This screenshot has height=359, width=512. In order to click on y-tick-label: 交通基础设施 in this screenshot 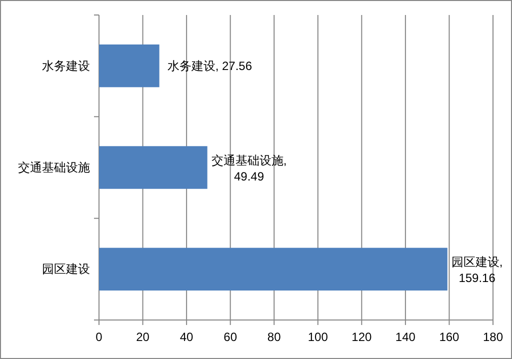, I will do `click(54, 167)`.